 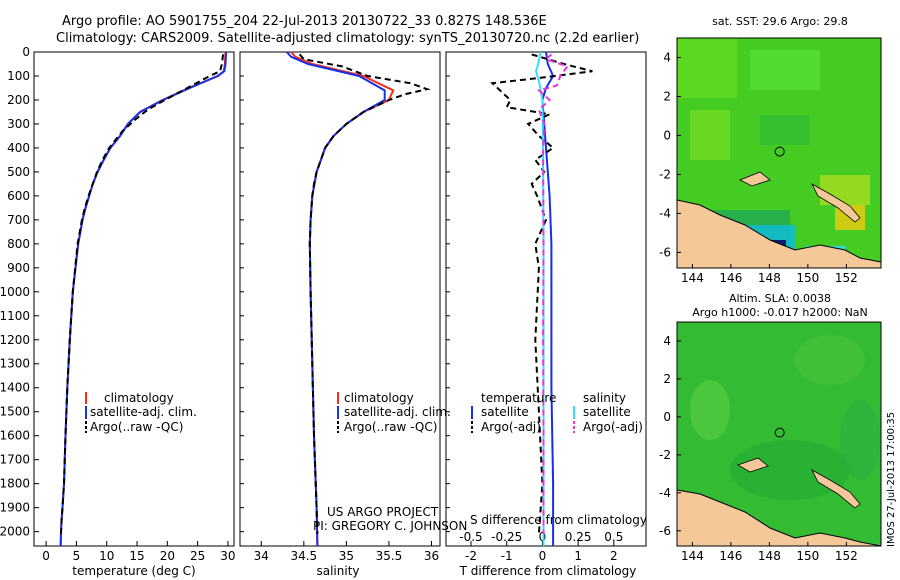 I want to click on x-tick-label: -2, so click(x=471, y=556).